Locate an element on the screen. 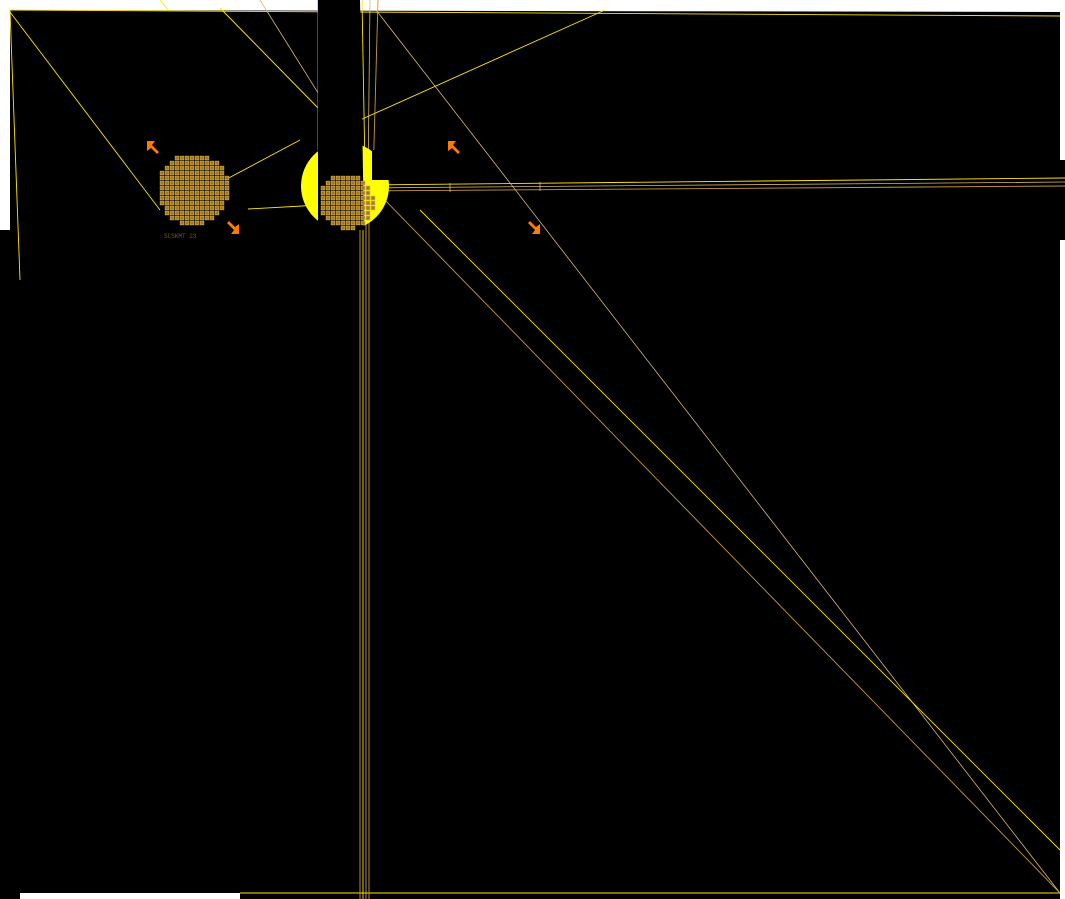 The width and height of the screenshot is (1065, 899). align-marker-bottom-left is located at coordinates (233, 227).